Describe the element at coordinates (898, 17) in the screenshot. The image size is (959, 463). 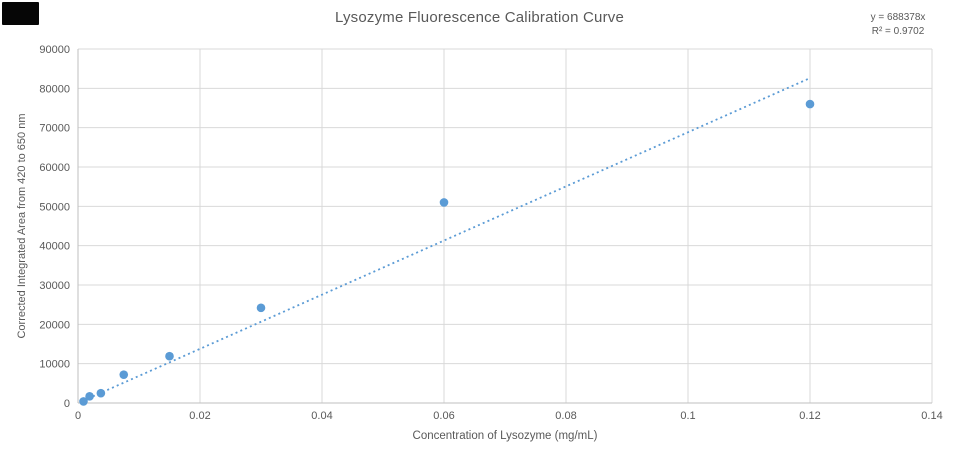
I see `trendline-equation-line: y = 688378x` at that location.